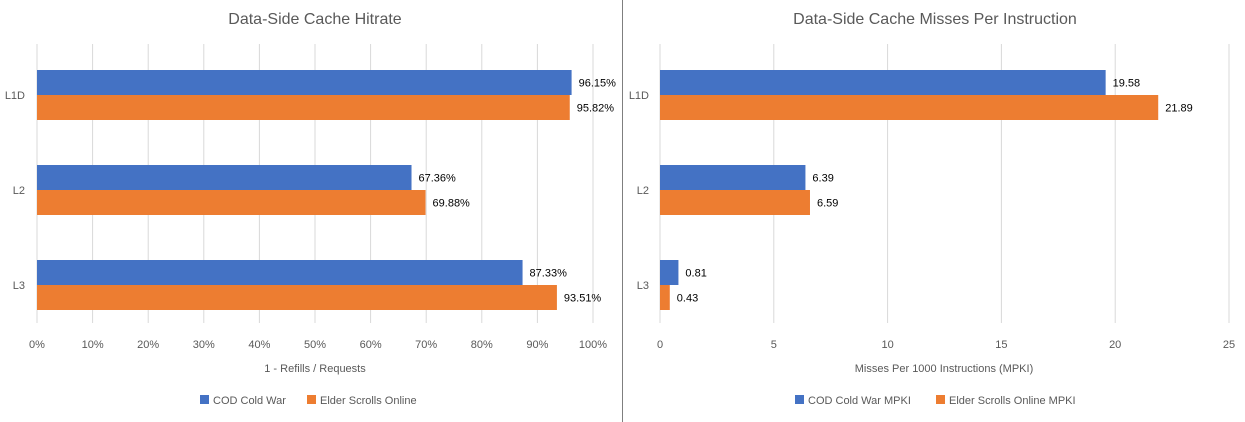  I want to click on data-label: 93.51%, so click(583, 299).